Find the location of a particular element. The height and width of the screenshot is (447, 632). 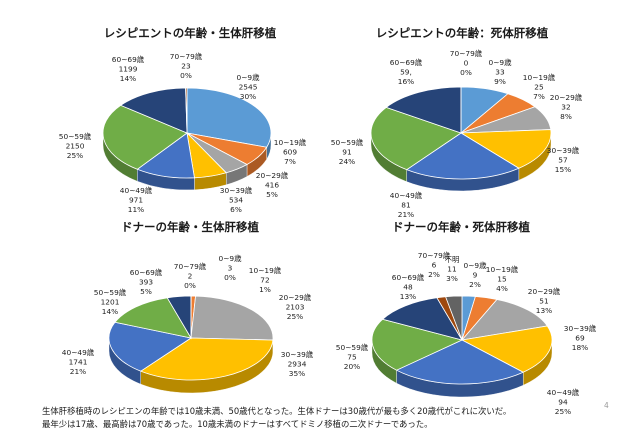

data-label: 10~19歳 25 7% is located at coordinates (539, 87).